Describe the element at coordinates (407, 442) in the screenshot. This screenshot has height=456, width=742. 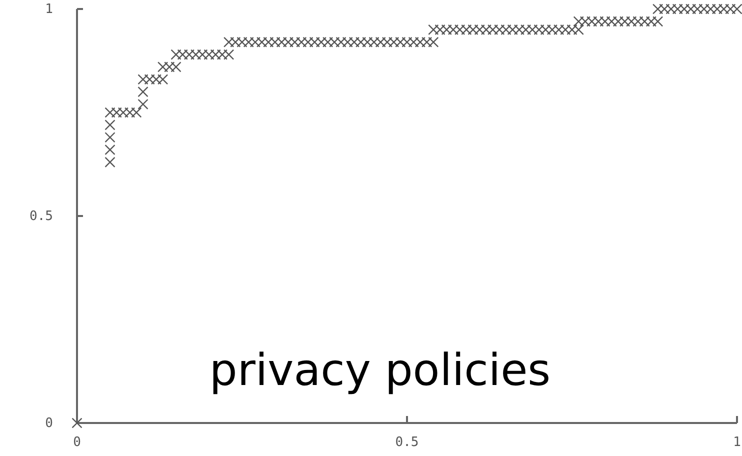
I see `x-tick-label: 0.5` at that location.